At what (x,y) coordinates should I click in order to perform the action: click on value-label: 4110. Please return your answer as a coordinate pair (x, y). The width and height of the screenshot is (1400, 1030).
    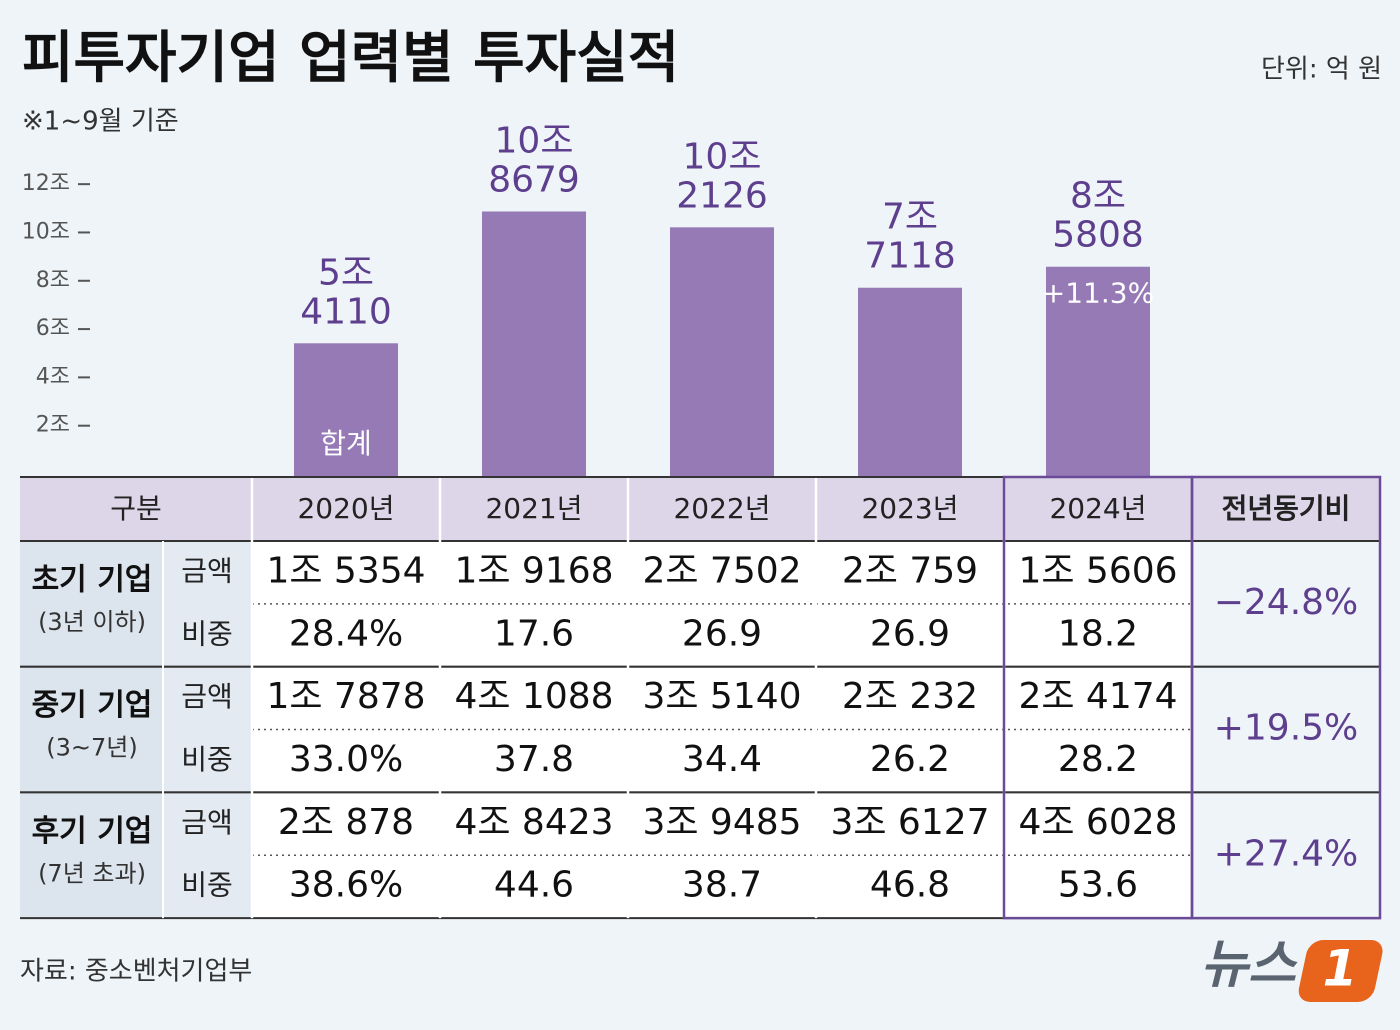
    Looking at the image, I should click on (346, 311).